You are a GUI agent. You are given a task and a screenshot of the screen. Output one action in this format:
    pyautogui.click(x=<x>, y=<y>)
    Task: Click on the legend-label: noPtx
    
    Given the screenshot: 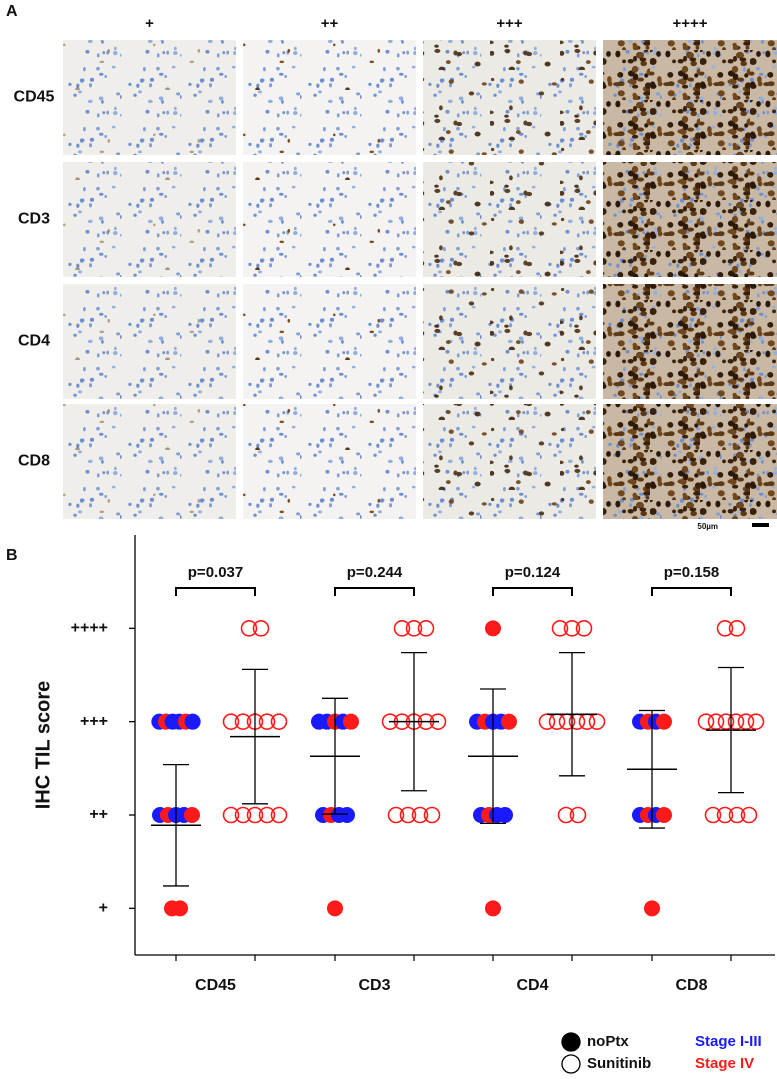 What is the action you would take?
    pyautogui.click(x=608, y=1041)
    